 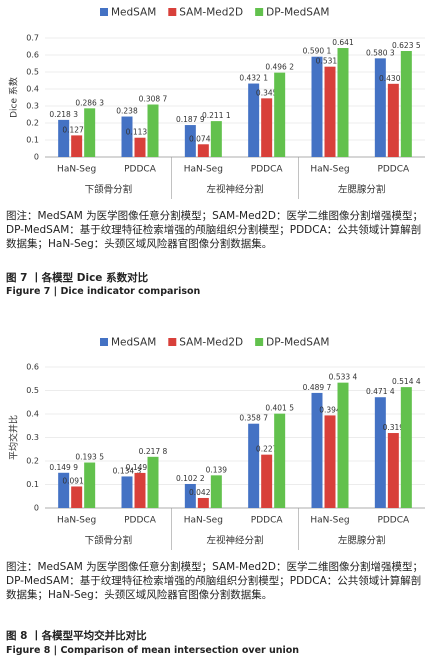 I want to click on value-label: 0.533 4, so click(x=343, y=377).